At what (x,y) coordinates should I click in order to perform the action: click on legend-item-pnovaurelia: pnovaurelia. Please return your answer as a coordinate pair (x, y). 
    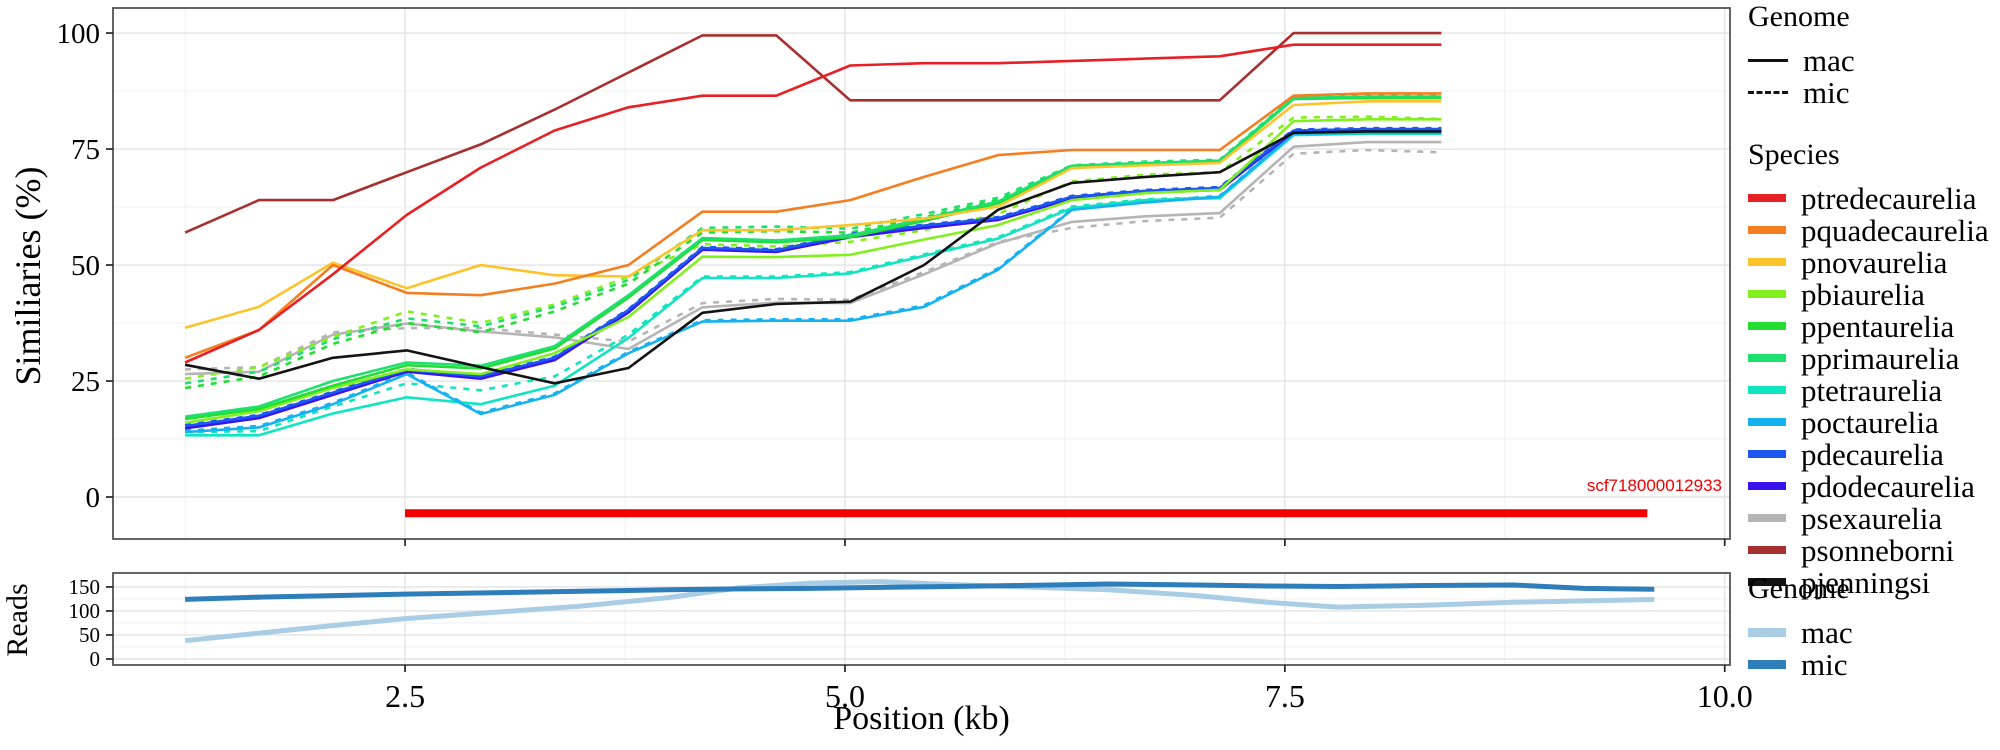
    Looking at the image, I should click on (1873, 262).